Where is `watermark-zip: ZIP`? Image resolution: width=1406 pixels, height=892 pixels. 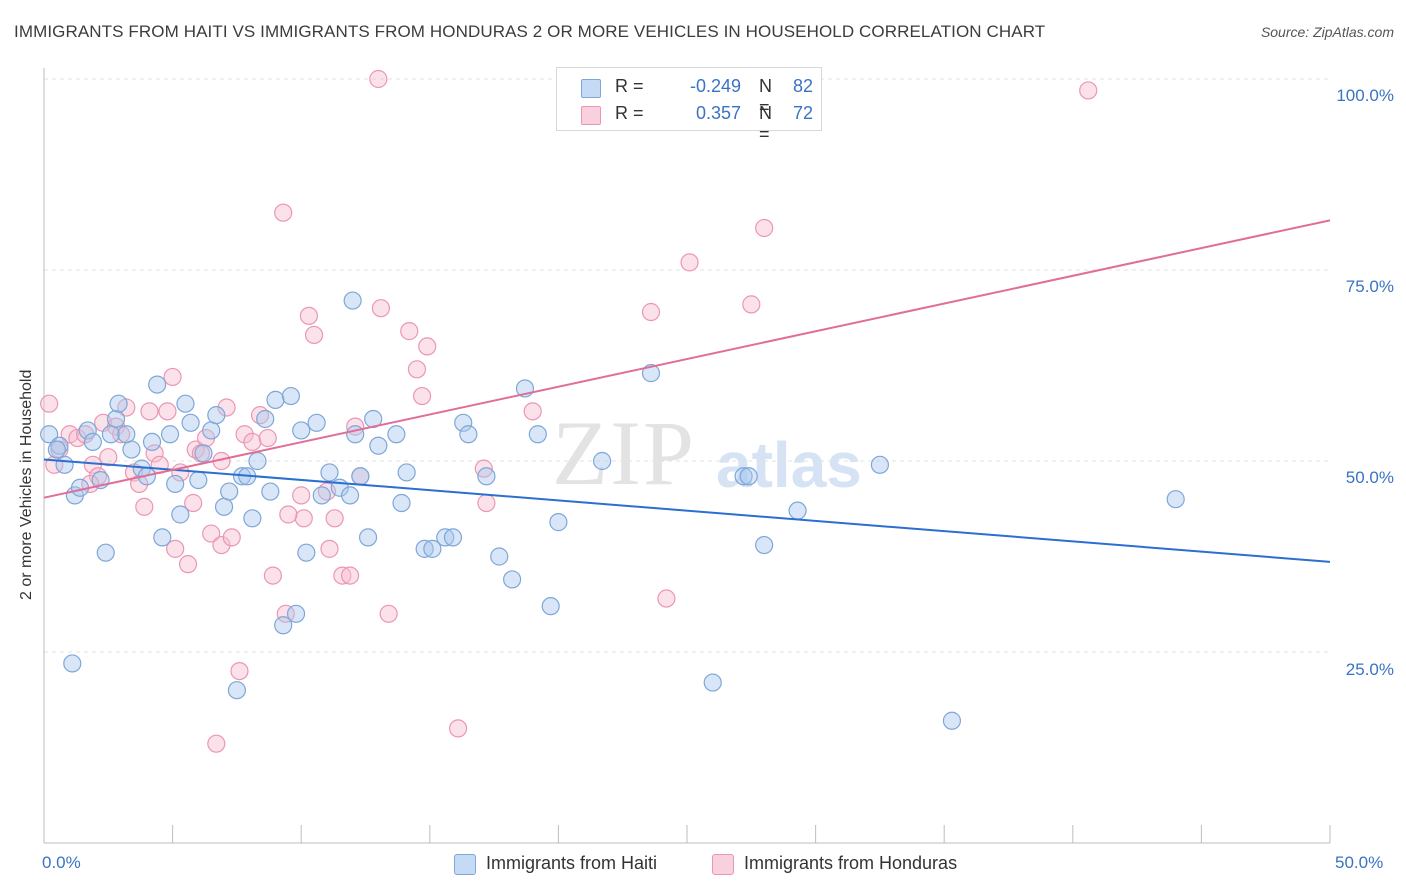 watermark-zip: ZIP is located at coordinates (624, 453).